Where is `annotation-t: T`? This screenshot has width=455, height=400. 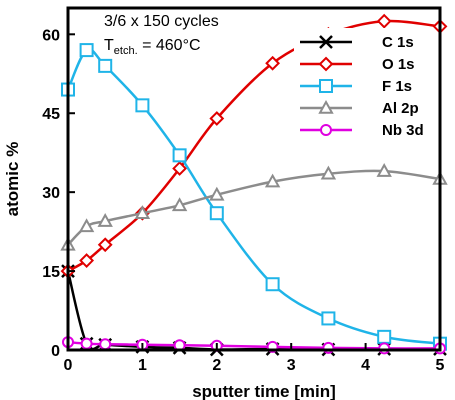
annotation-t: T is located at coordinates (109, 45).